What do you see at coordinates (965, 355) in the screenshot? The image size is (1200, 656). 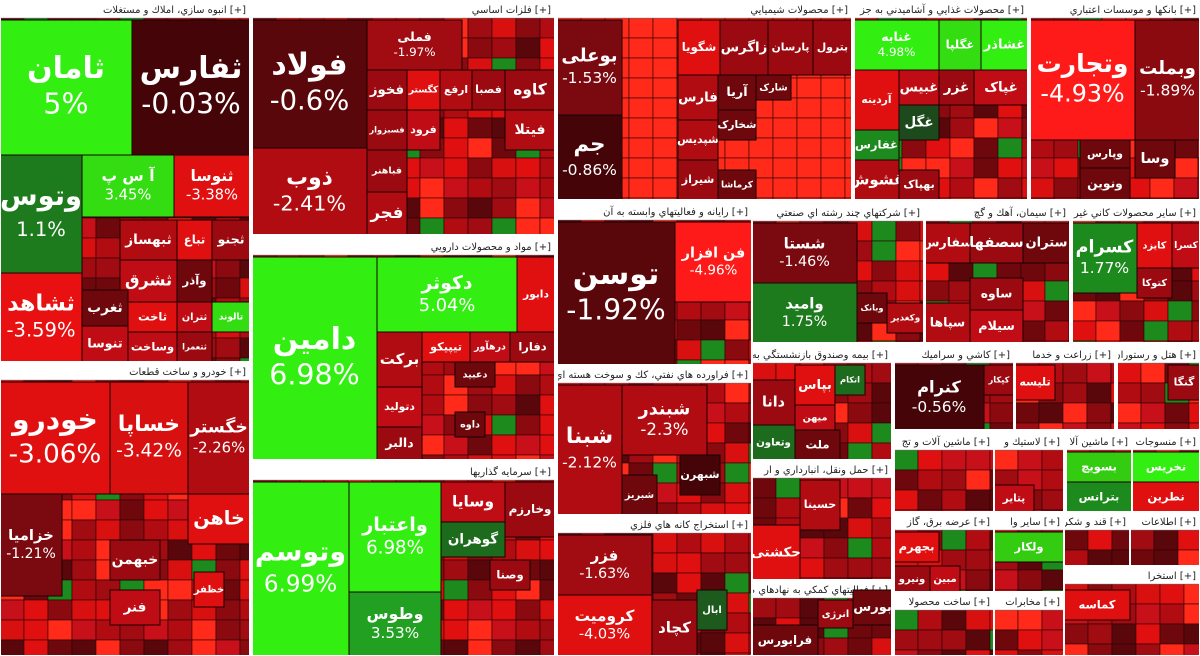 I see `sector-title: كاشي و سراميك [+]` at bounding box center [965, 355].